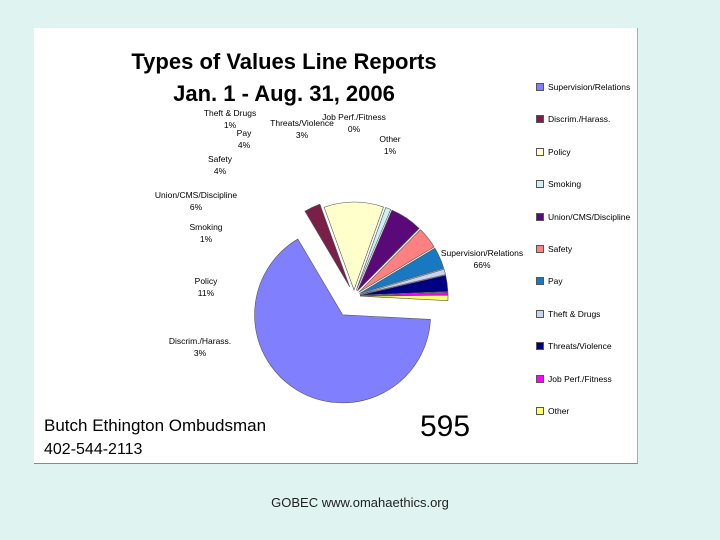  I want to click on legend-label: Safety, so click(560, 249).